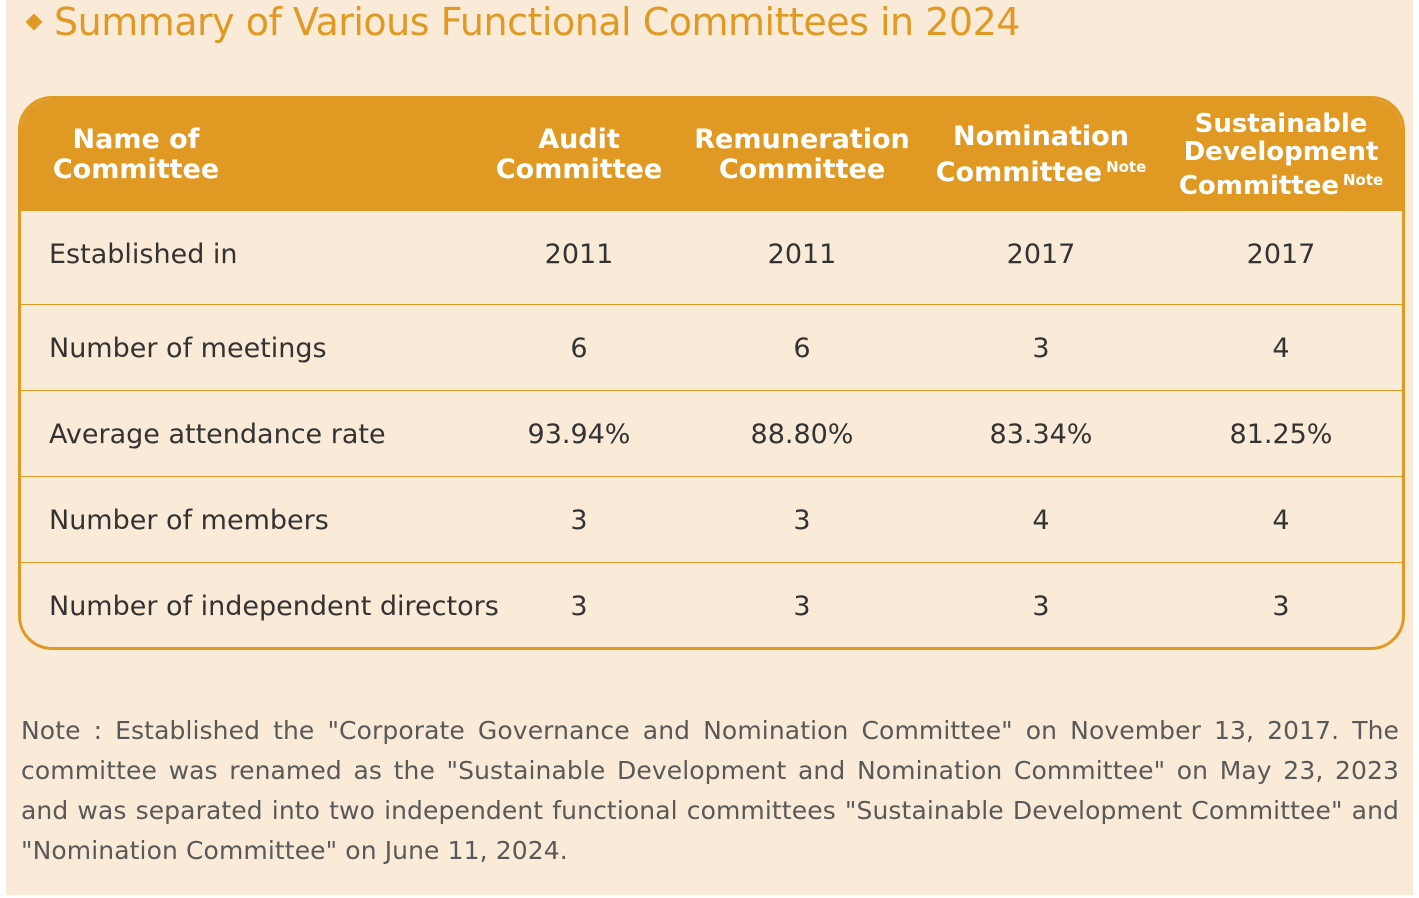 The image size is (1419, 898). I want to click on header-sustainable-development-committee: Sustainable Development Committee Note, so click(1281, 155).